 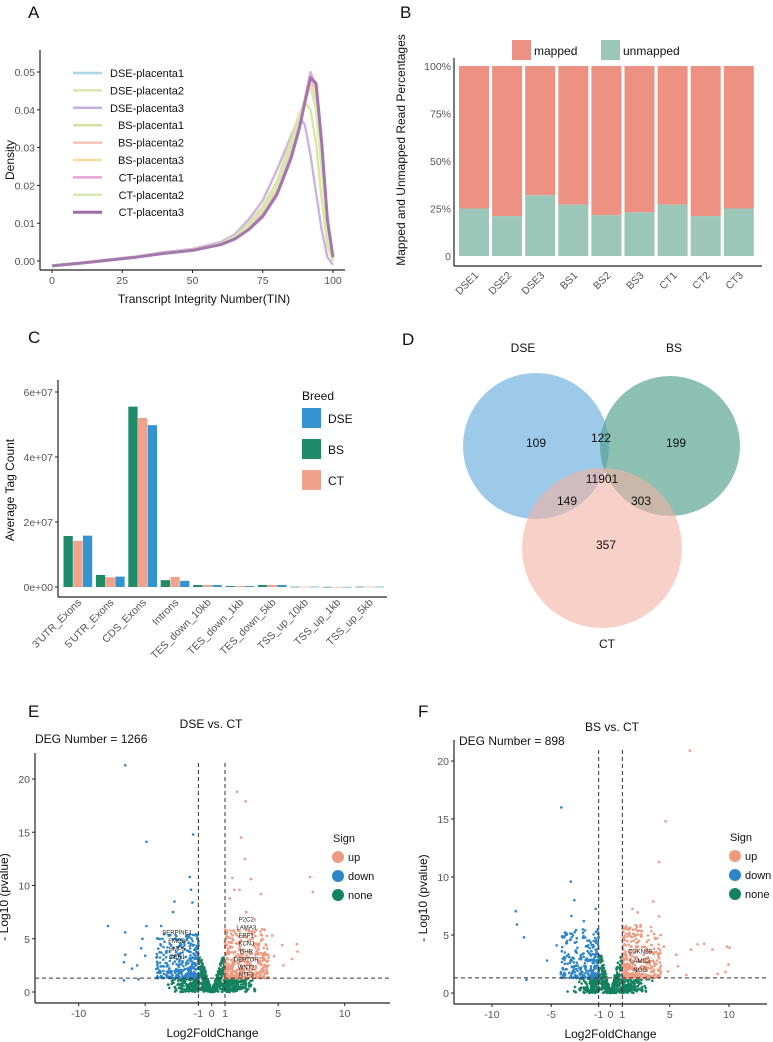 What do you see at coordinates (670, 1015) in the screenshot?
I see `x-tick-label: 5` at bounding box center [670, 1015].